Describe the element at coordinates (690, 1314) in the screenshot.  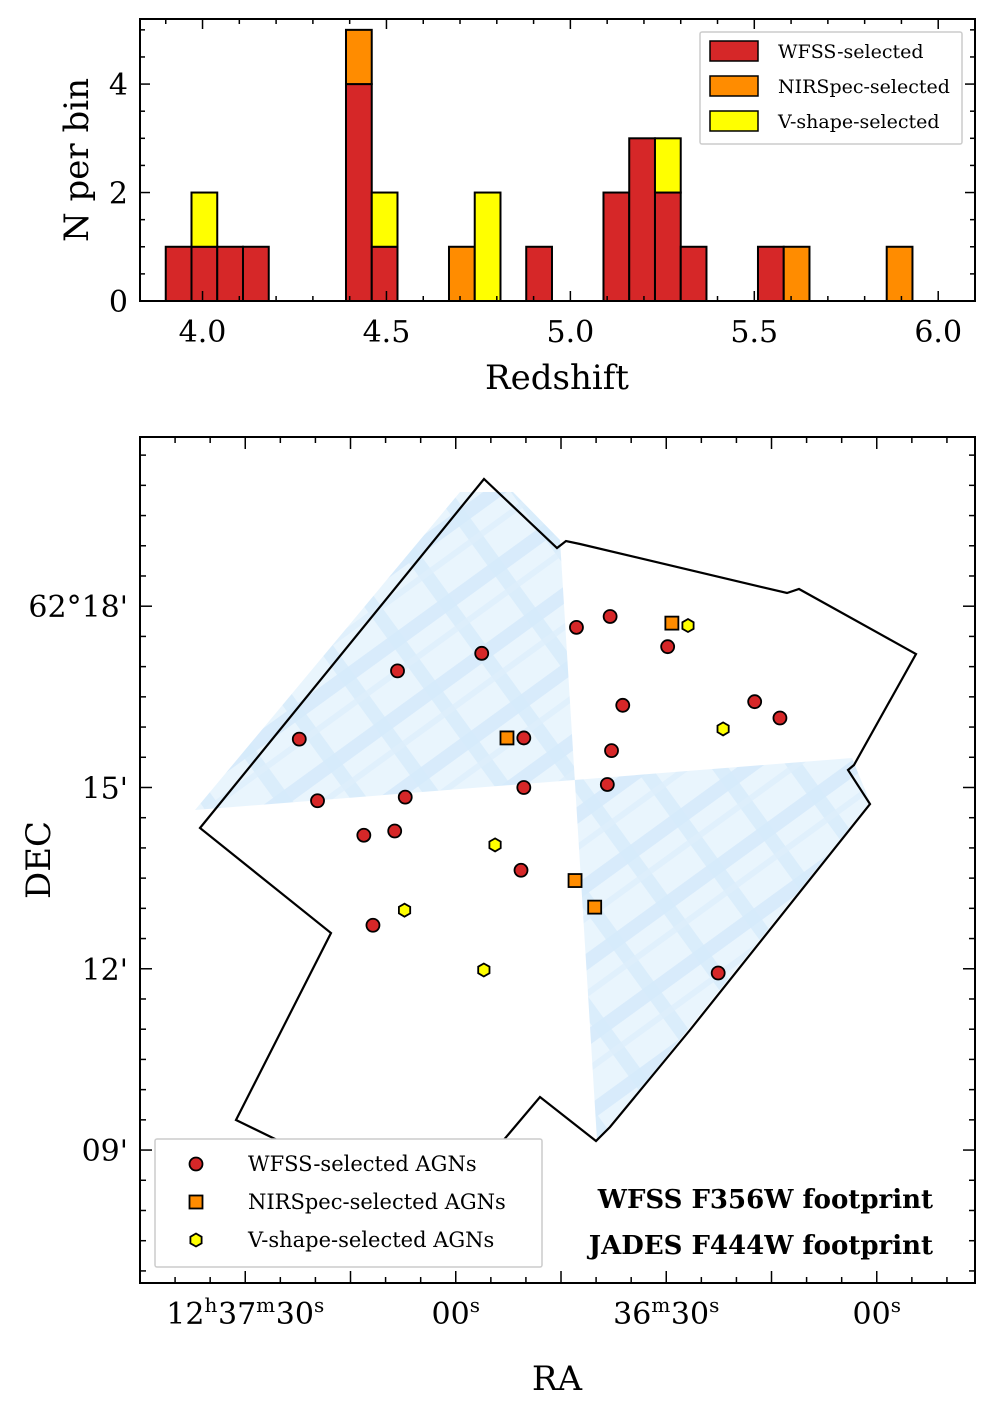
I see `ra-tick-part: 30` at that location.